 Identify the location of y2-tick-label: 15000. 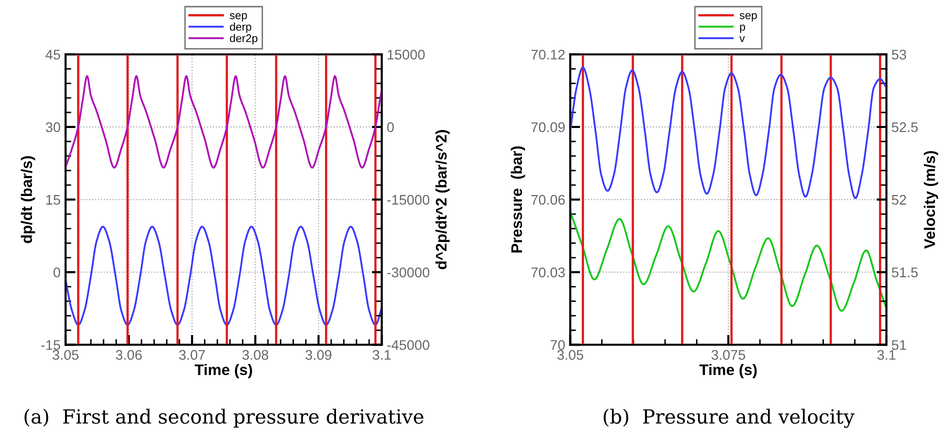
(406, 55).